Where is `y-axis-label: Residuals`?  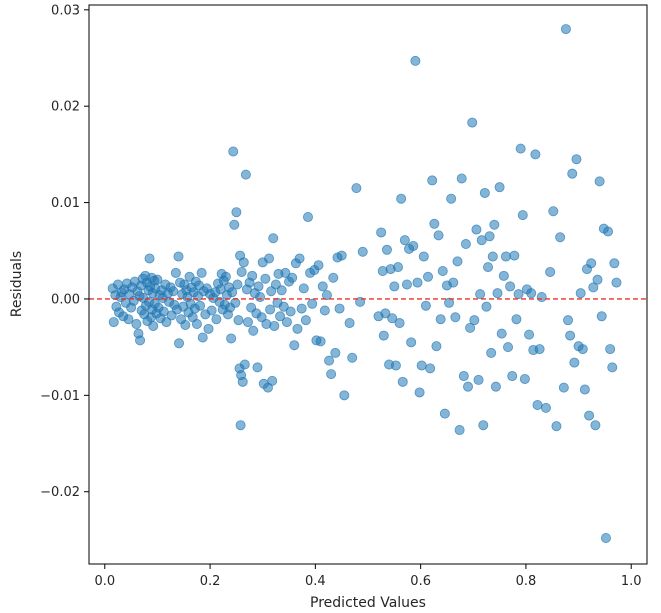
y-axis-label: Residuals is located at coordinates (17, 284).